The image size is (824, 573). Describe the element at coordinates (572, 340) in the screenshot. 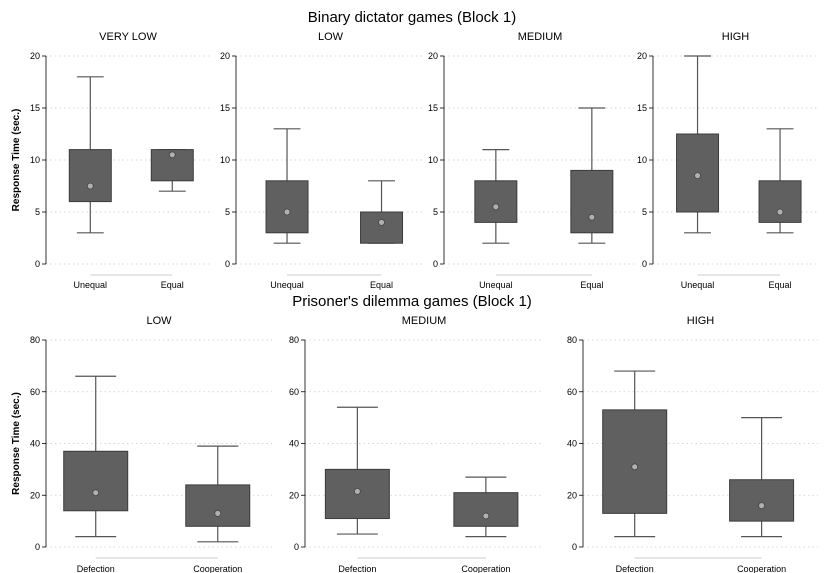

I see `y-tick-label-1-2-4: 80` at that location.